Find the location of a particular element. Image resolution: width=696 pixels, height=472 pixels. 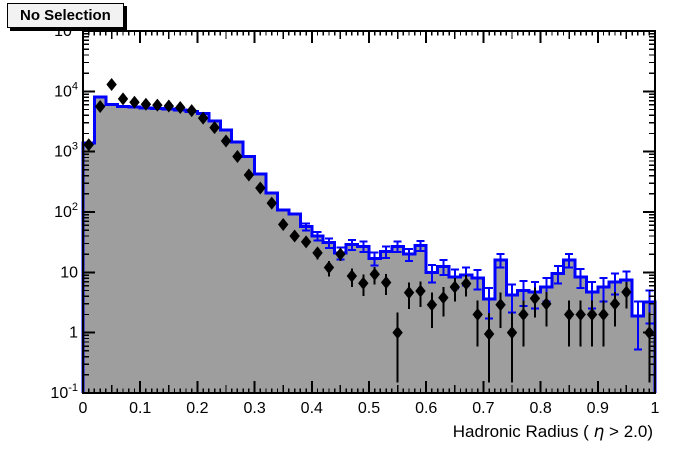

y-tick-label: 10² is located at coordinates (66, 211).